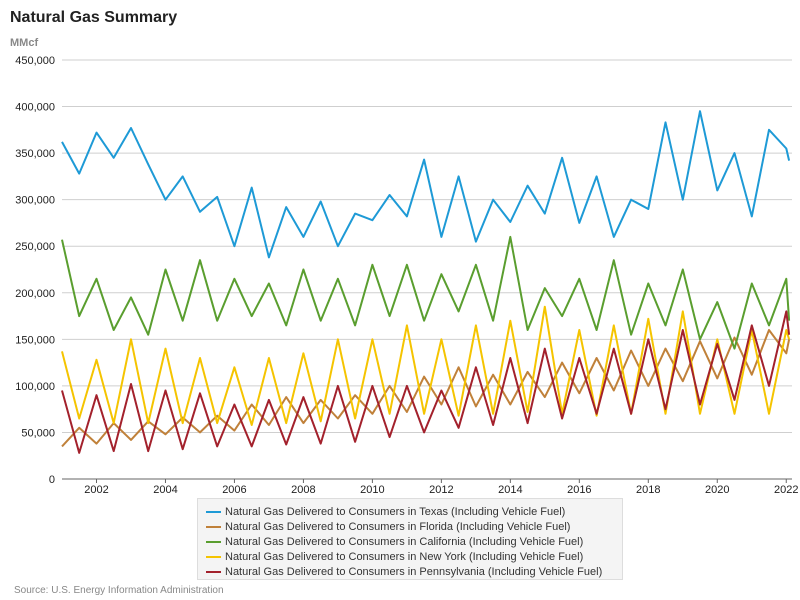  I want to click on x-tick-label: 2002, so click(96, 490).